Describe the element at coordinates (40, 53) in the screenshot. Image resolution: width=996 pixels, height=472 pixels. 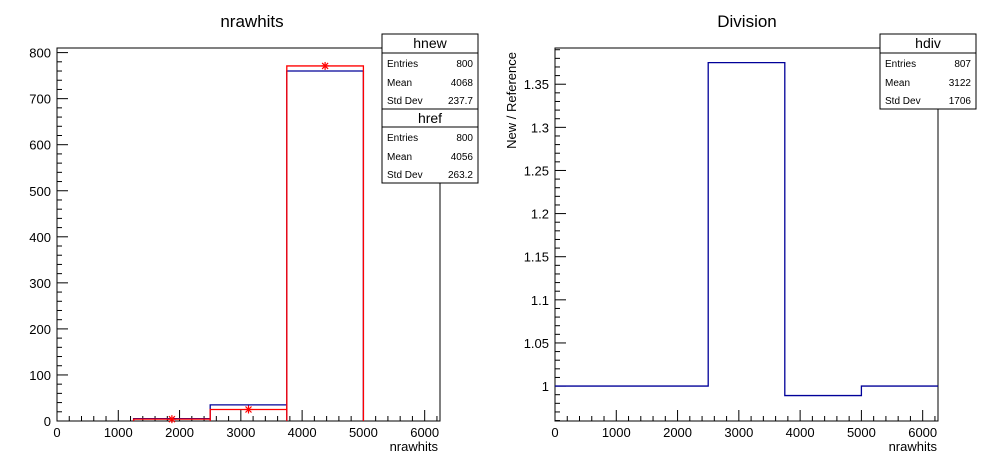
I see `y-tick-label: 800` at that location.